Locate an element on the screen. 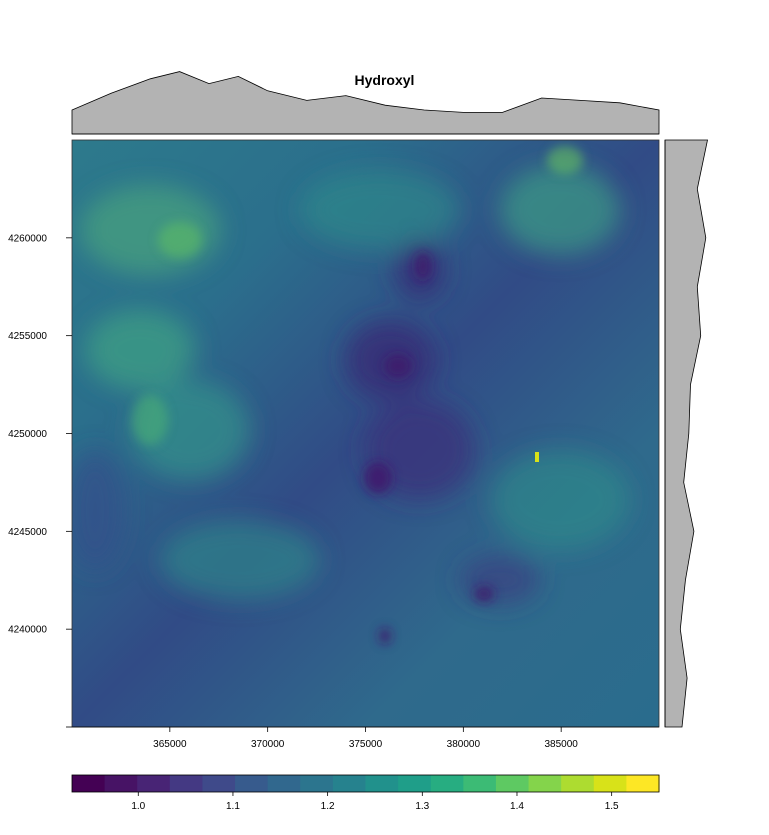  colorbar-legend: 1.0 1.1 1.2 1.3 1.4 1.5 is located at coordinates (365, 793).